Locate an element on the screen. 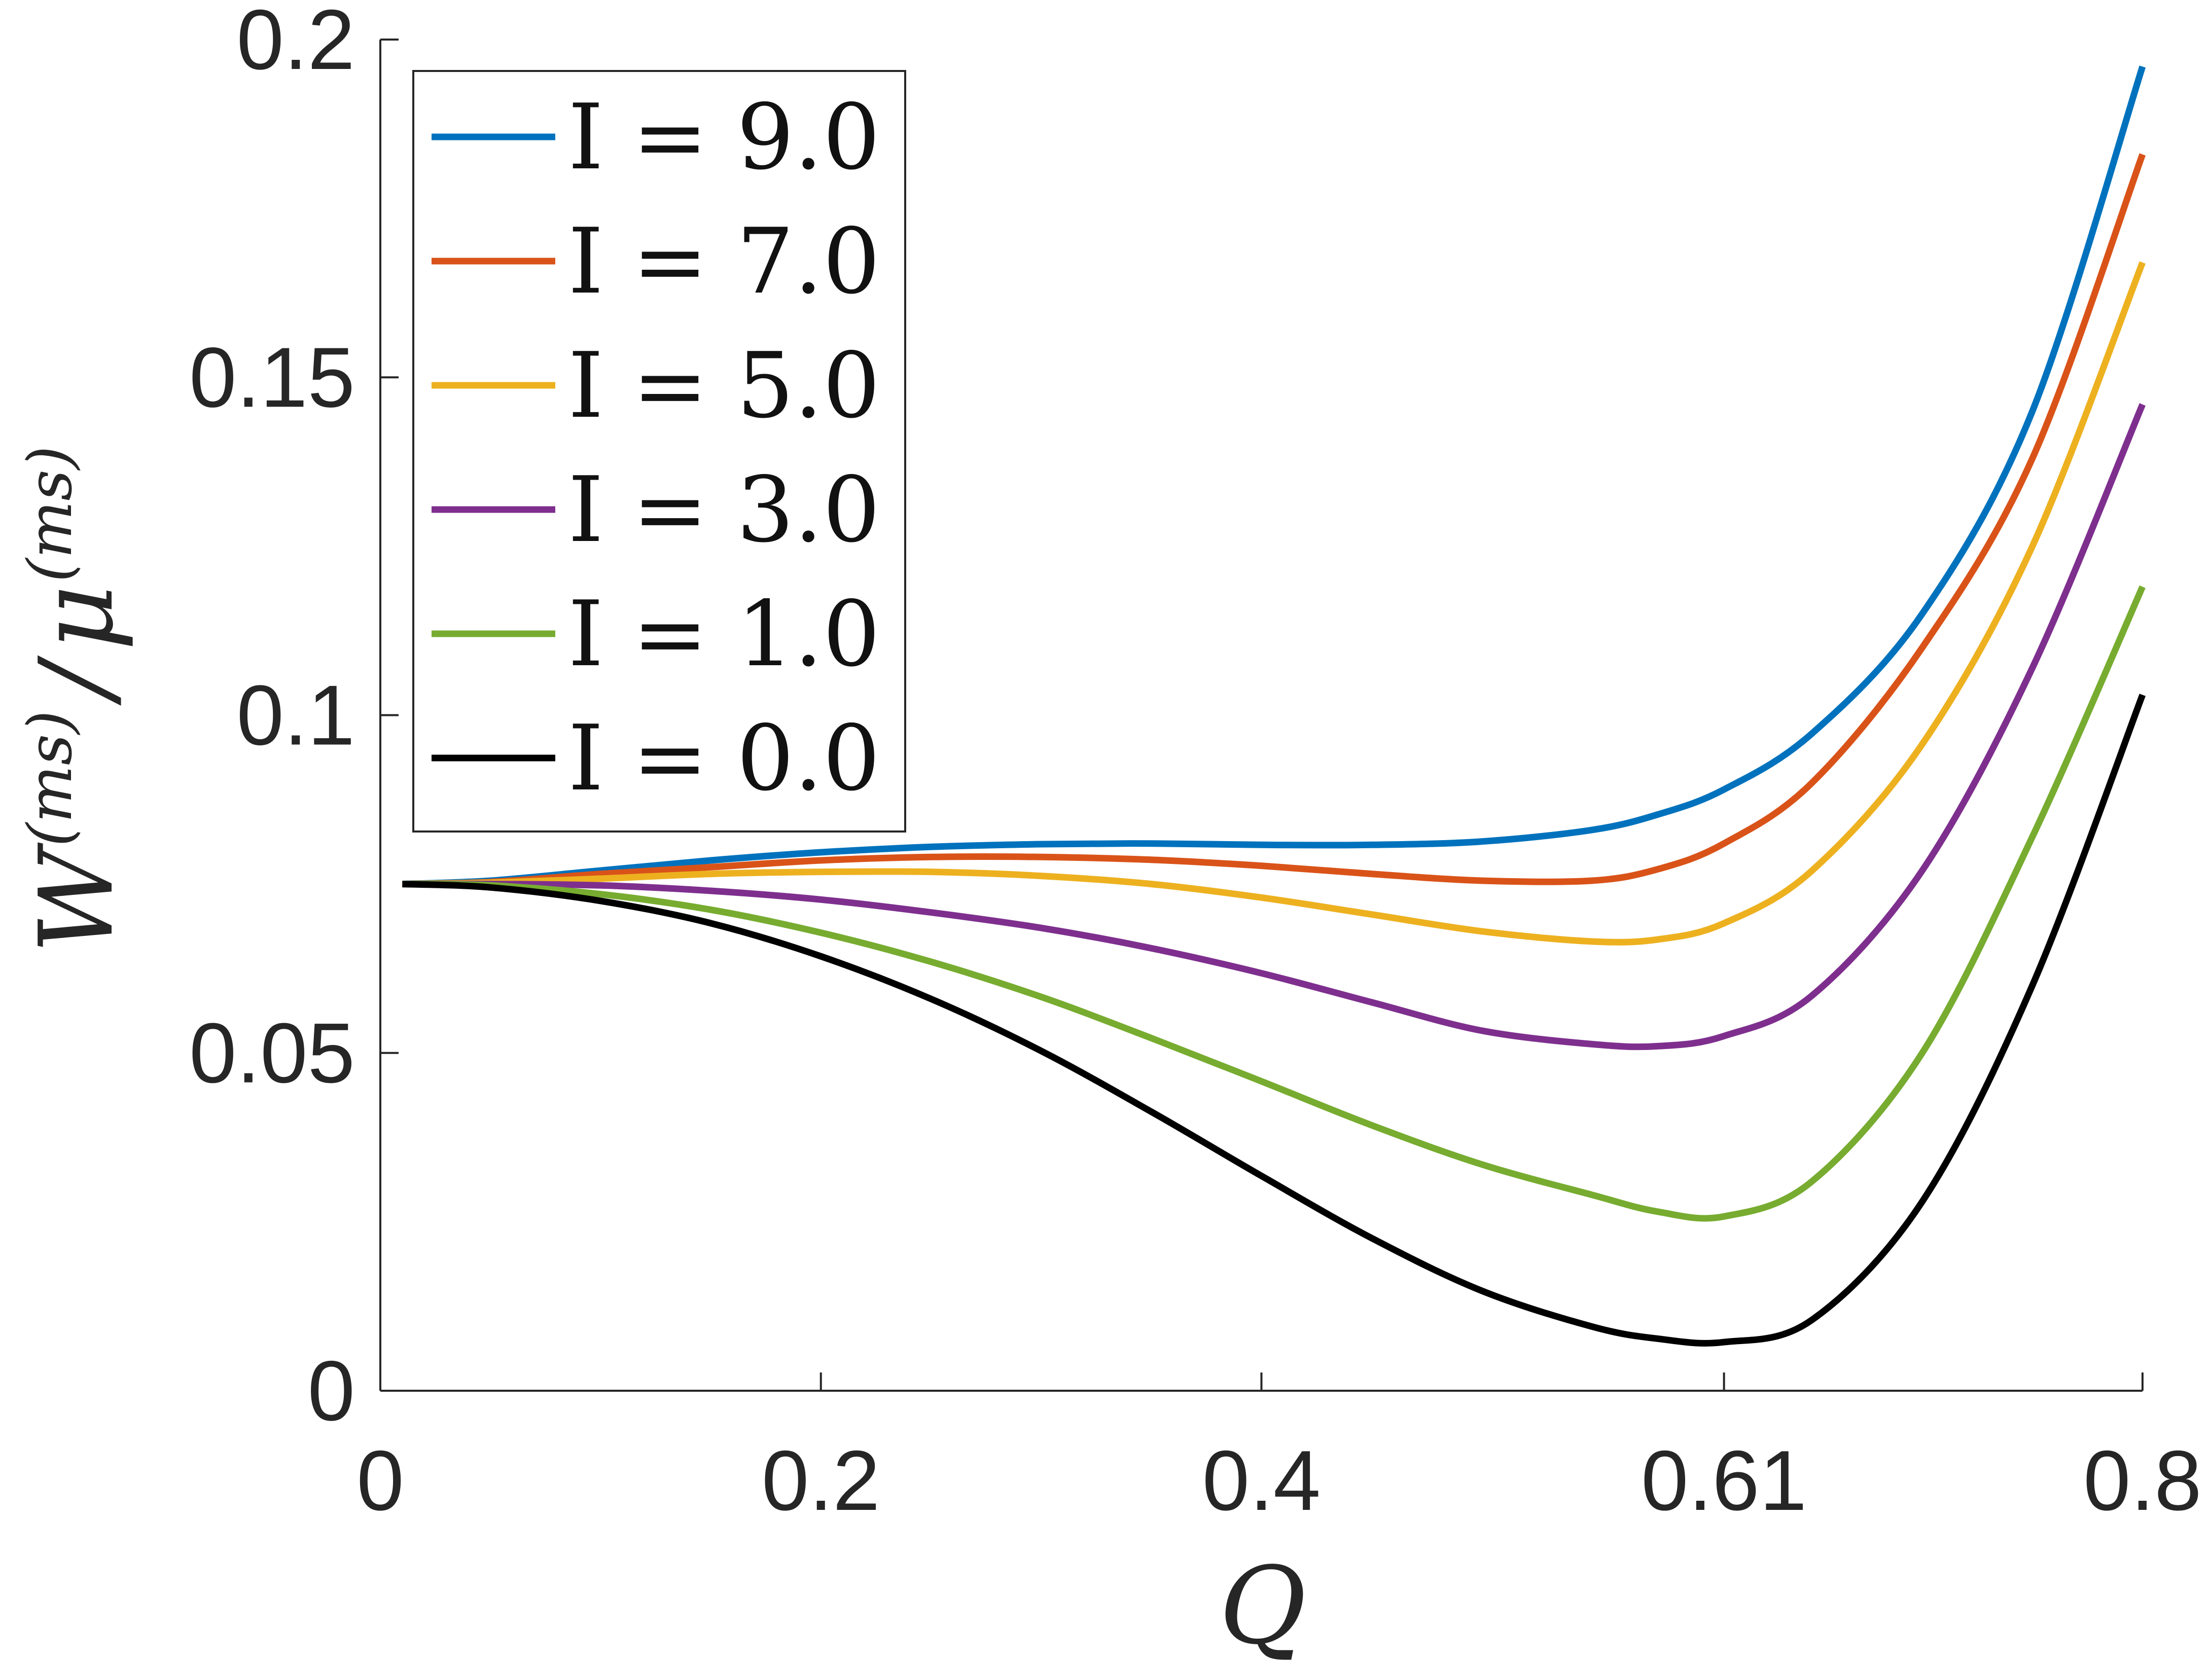 The image size is (2212, 1663). legend-label: I = 7.0 is located at coordinates (724, 261).